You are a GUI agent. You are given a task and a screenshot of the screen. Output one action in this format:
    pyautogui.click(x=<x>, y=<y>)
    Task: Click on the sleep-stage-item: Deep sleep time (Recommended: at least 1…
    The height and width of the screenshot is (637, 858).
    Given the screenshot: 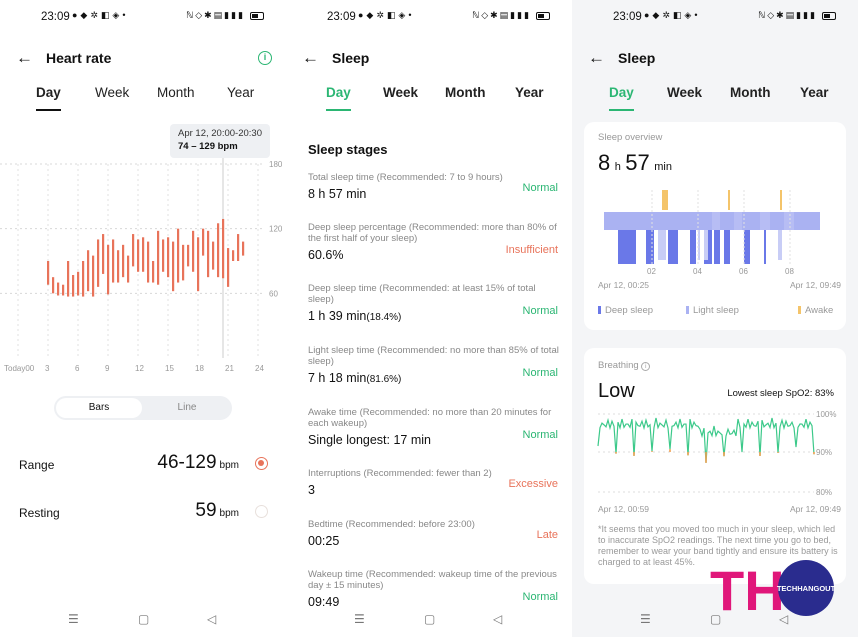 What is the action you would take?
    pyautogui.click(x=434, y=303)
    